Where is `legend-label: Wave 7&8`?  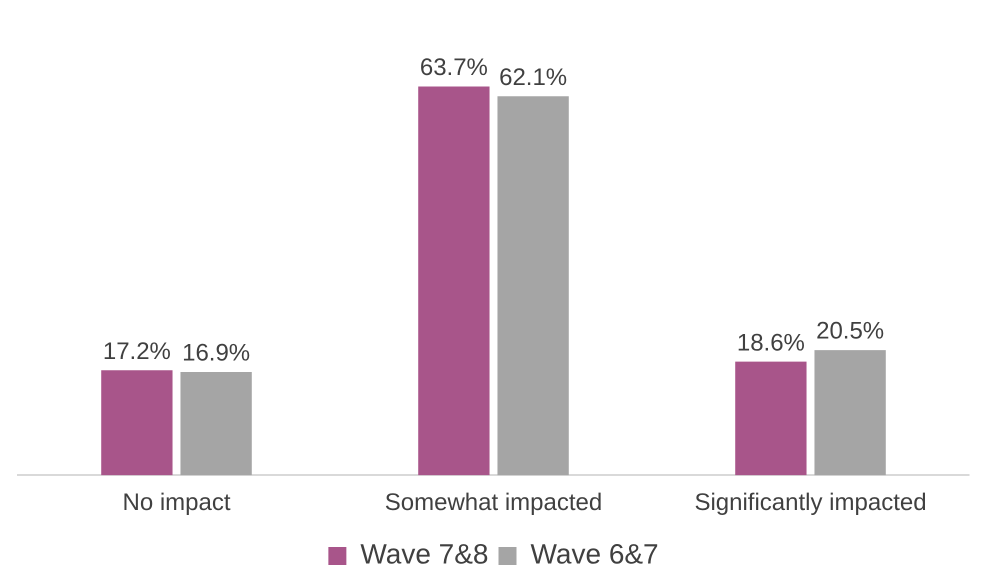 legend-label: Wave 7&8 is located at coordinates (424, 554).